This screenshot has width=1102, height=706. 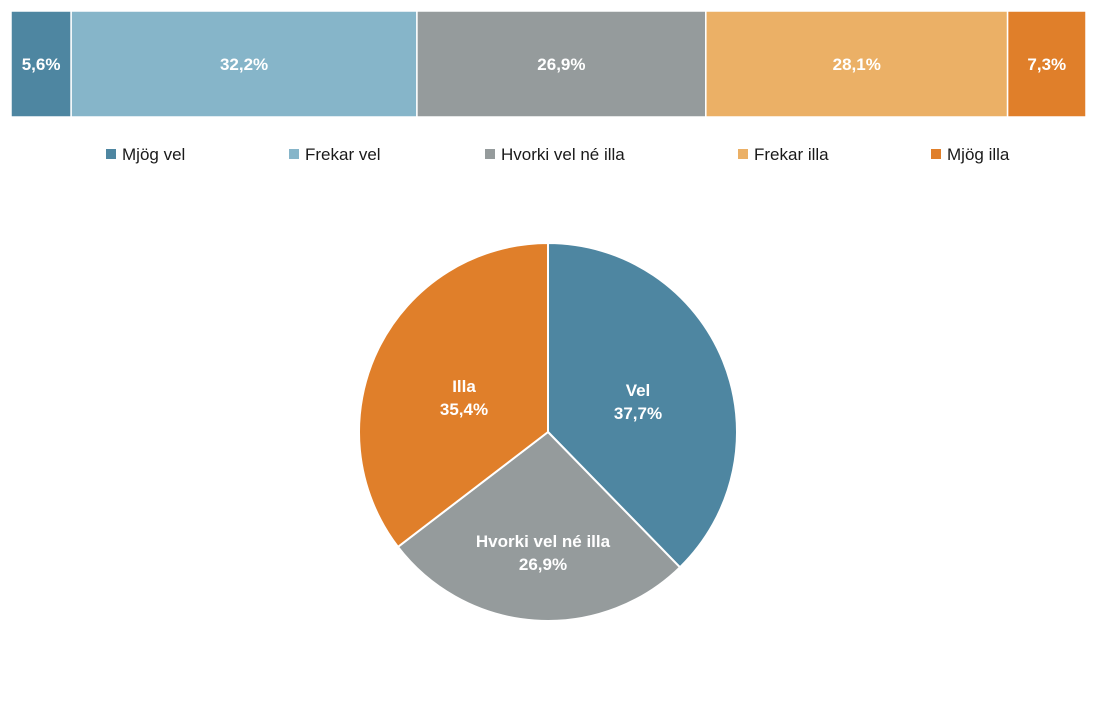 I want to click on pie-value-hvorki-vel-ne-illa: 26,9%, so click(x=543, y=564).